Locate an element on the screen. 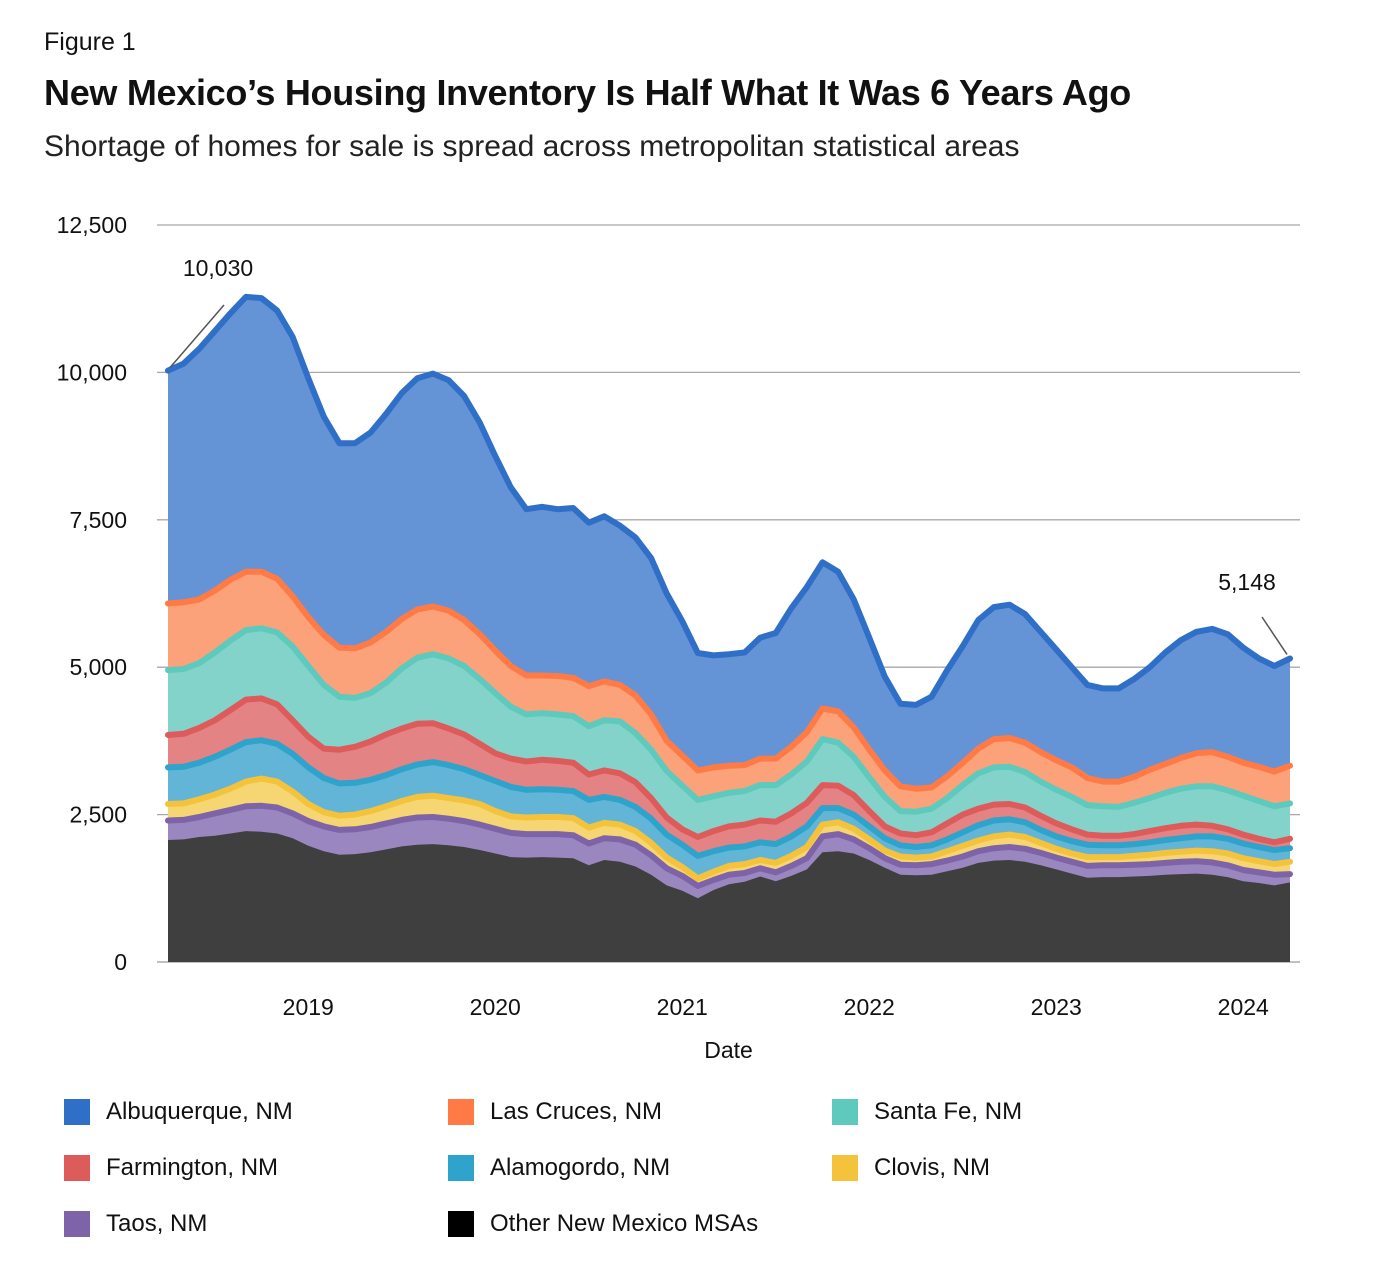 The image size is (1374, 1278). legend-swatch-taos is located at coordinates (77, 1224).